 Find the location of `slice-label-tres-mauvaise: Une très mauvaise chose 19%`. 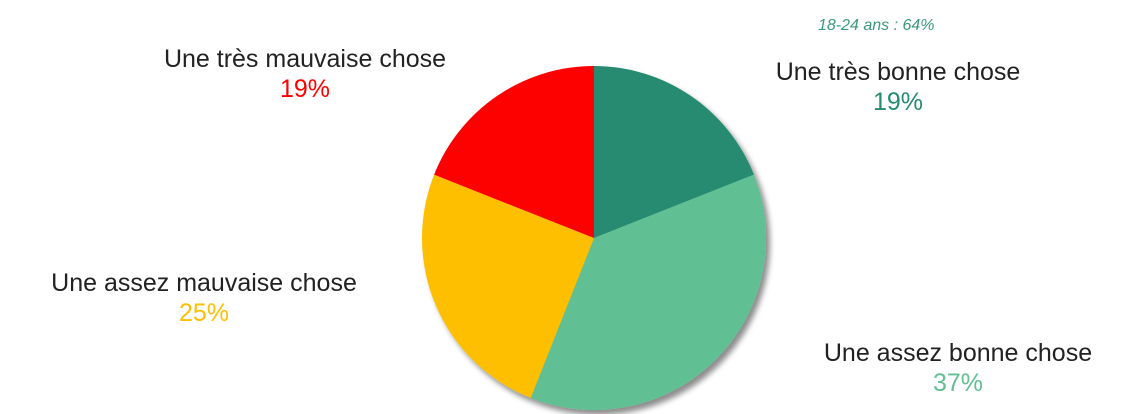

slice-label-tres-mauvaise: Une très mauvaise chose 19% is located at coordinates (305, 74).